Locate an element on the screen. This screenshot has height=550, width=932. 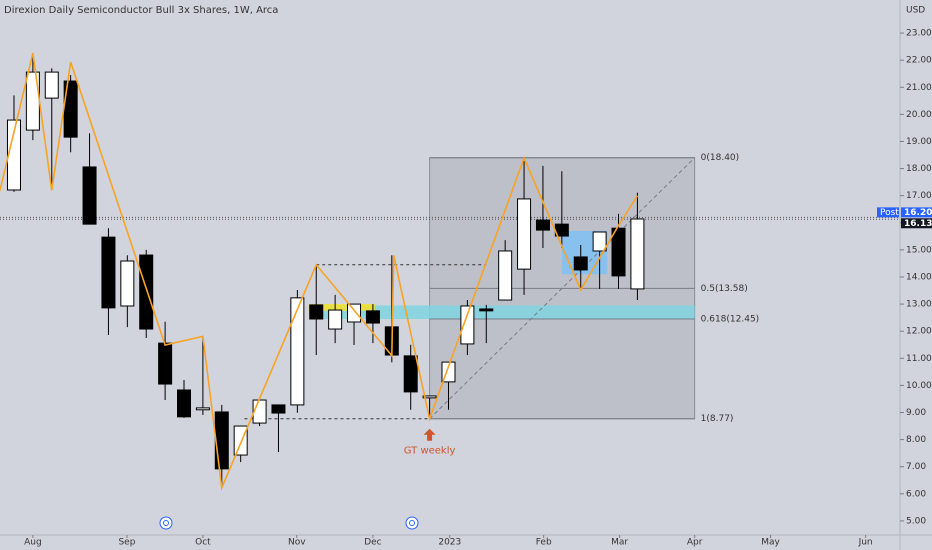
currency: USD is located at coordinates (915, 11).